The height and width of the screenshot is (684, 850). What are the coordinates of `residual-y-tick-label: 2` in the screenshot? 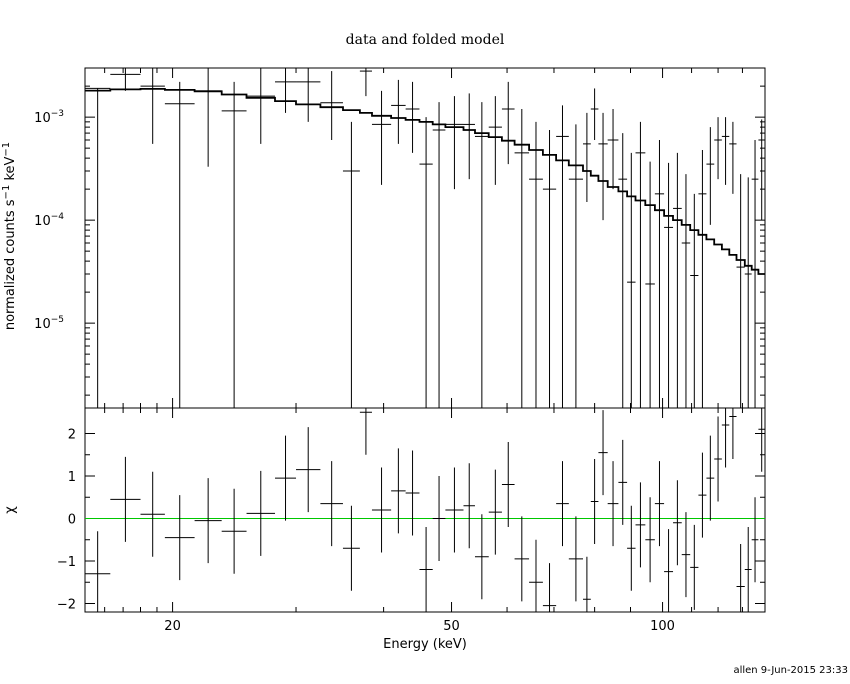 It's located at (72, 435).